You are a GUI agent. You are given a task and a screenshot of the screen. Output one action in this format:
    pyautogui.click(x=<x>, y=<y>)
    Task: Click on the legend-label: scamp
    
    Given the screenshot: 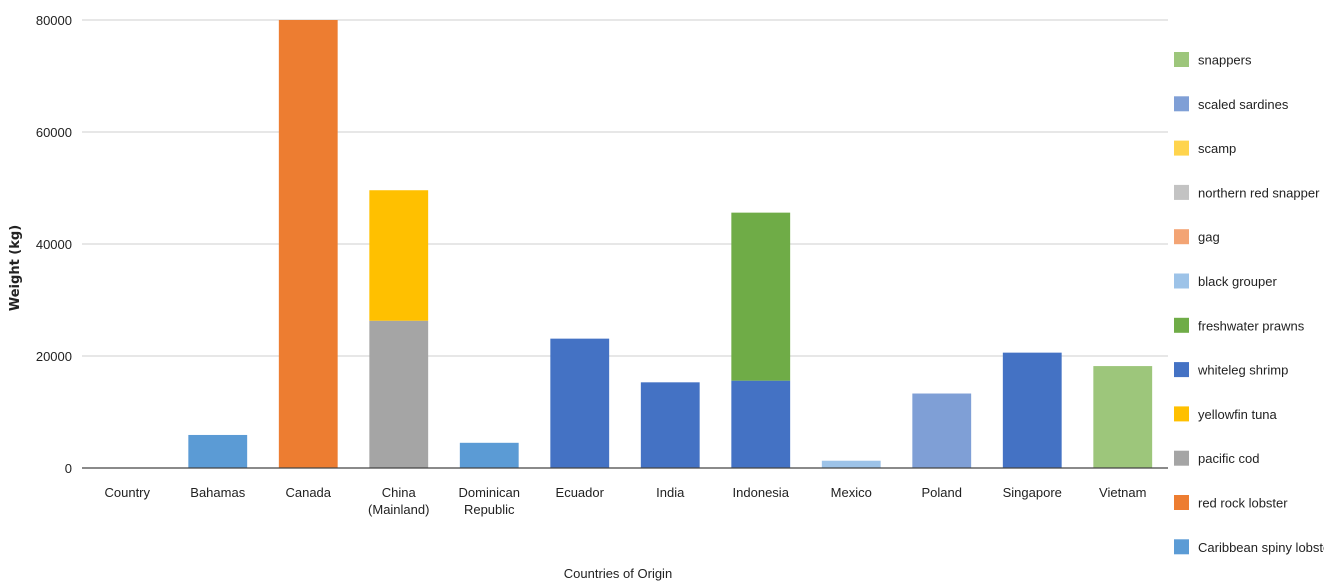 What is the action you would take?
    pyautogui.click(x=1217, y=148)
    